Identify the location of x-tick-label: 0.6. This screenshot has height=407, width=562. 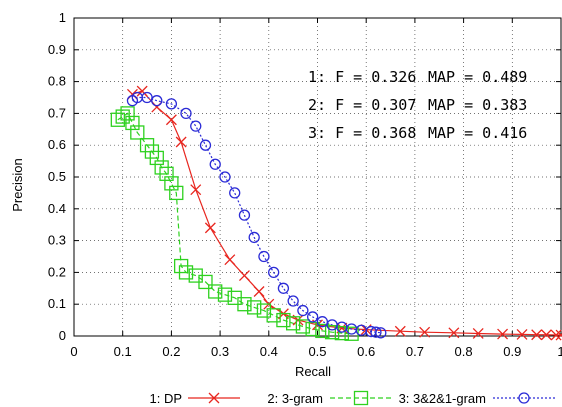
(366, 351).